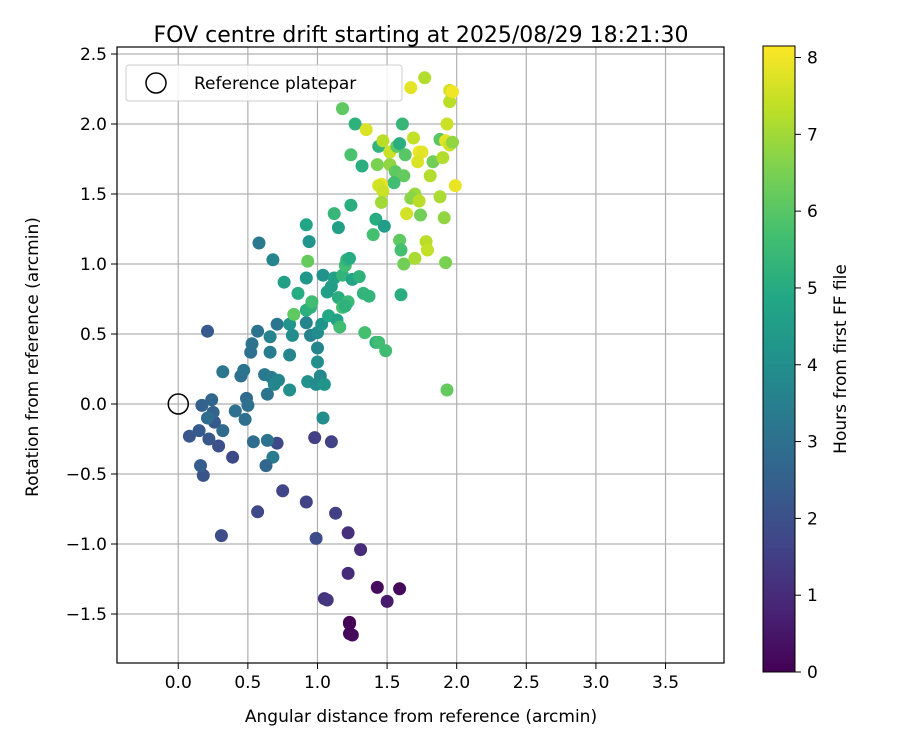  Describe the element at coordinates (812, 519) in the screenshot. I see `colorbar-tick-label: 2` at that location.